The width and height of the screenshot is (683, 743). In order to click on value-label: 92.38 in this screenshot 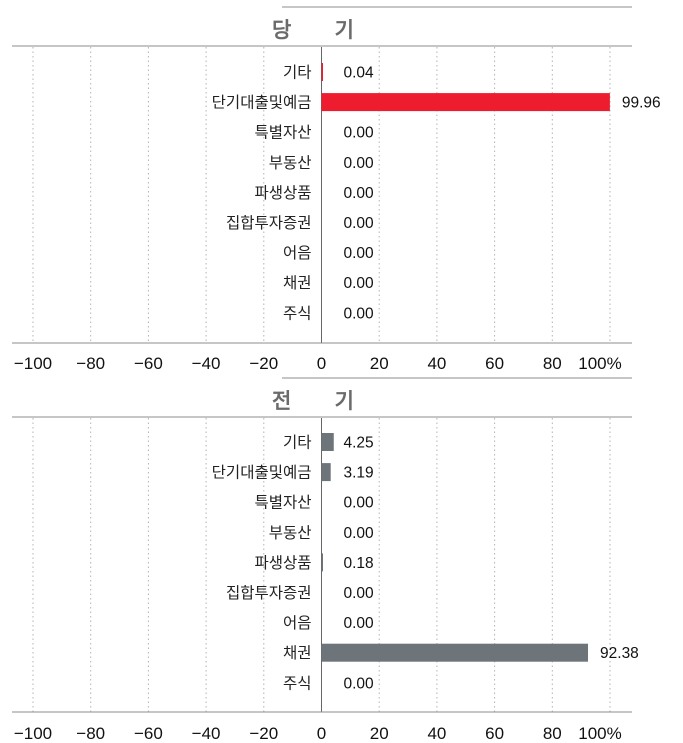, I will do `click(619, 653)`.